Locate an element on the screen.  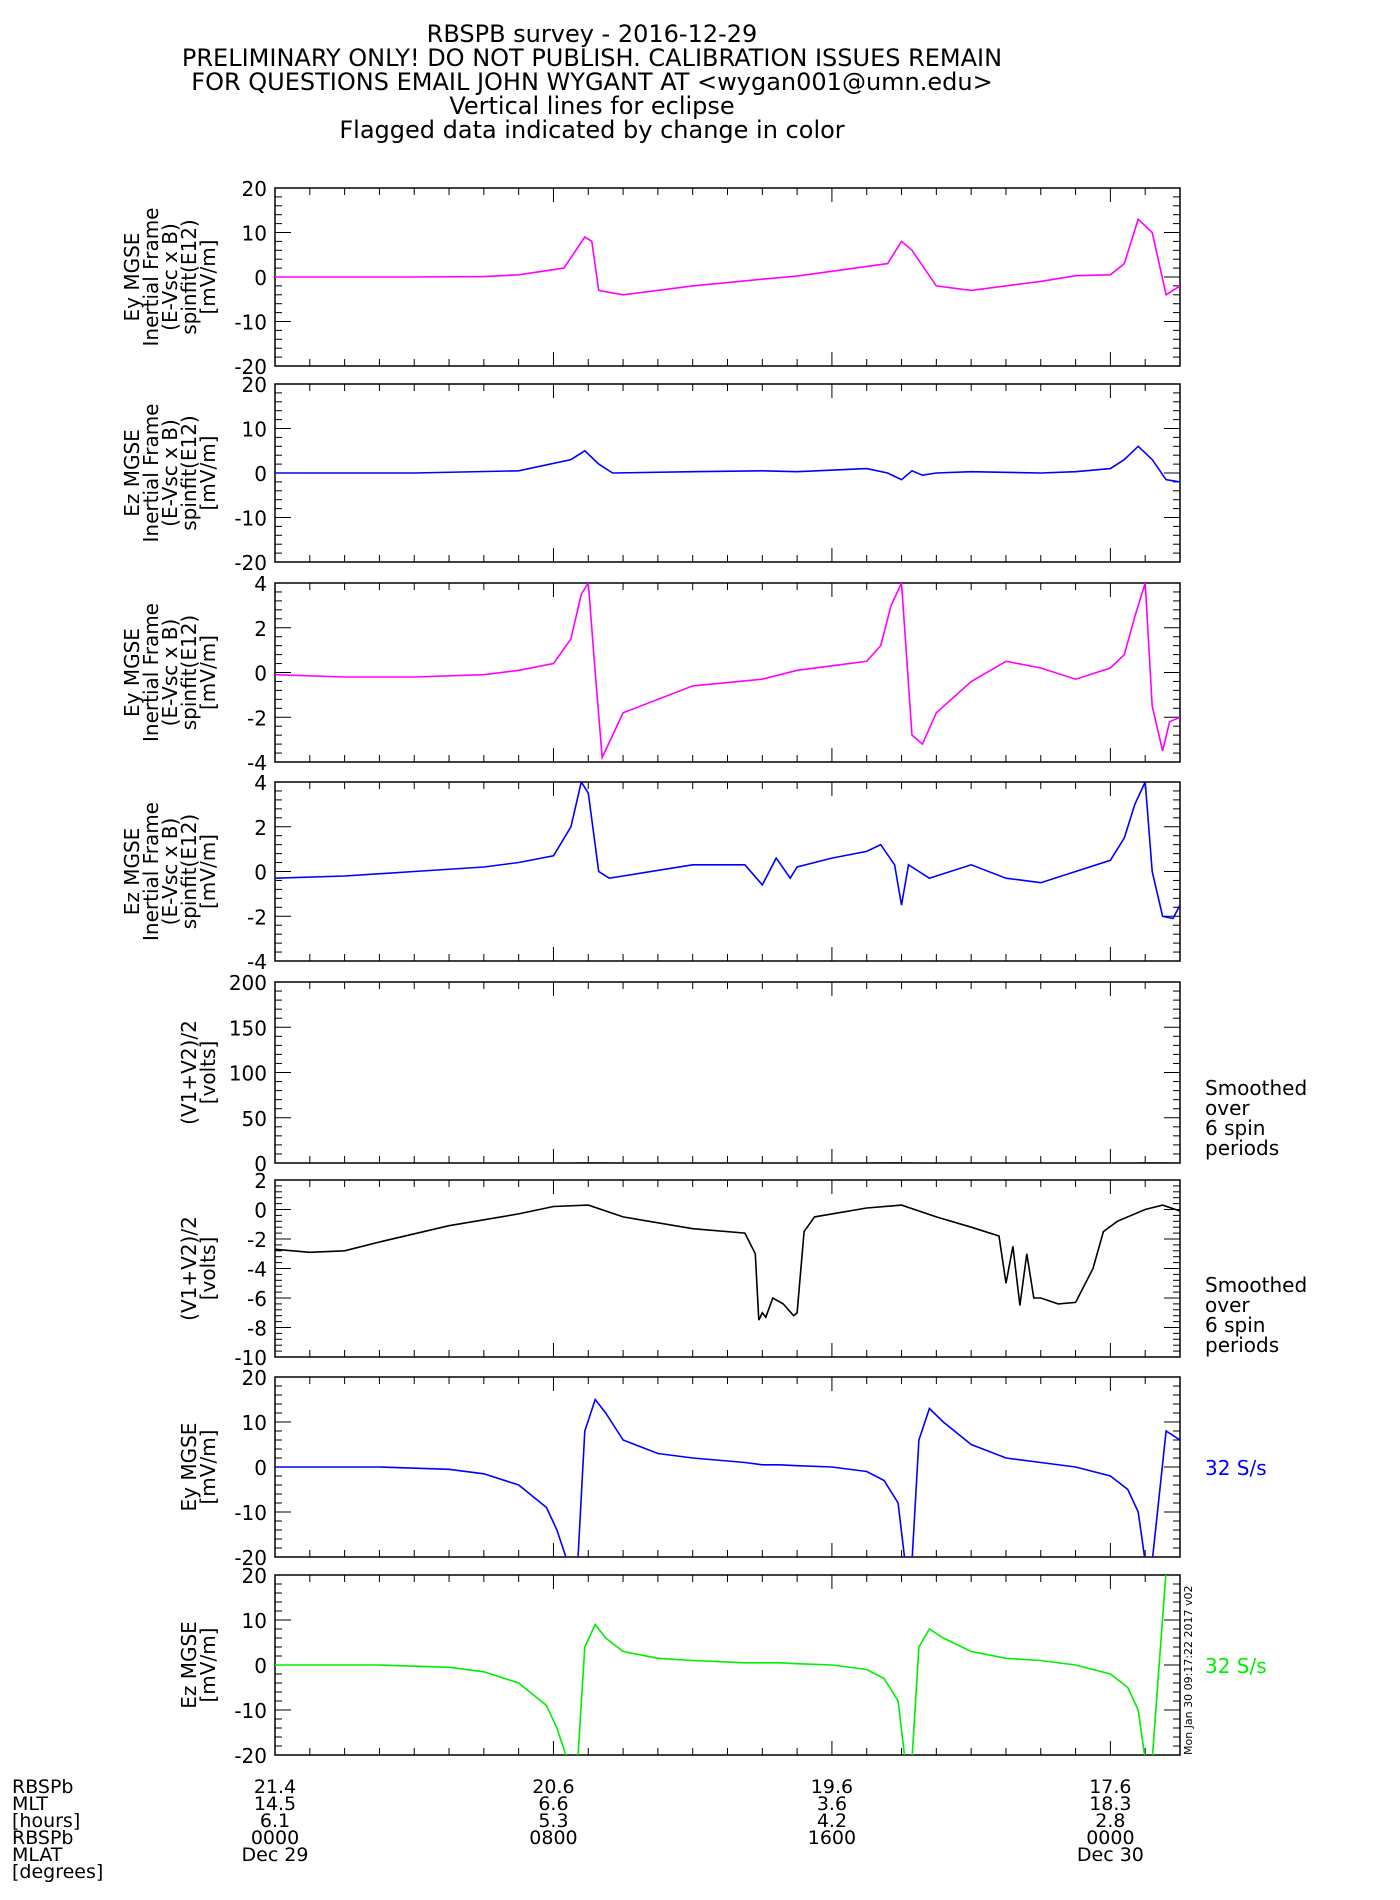
panel-annotation: over is located at coordinates (1227, 1108).